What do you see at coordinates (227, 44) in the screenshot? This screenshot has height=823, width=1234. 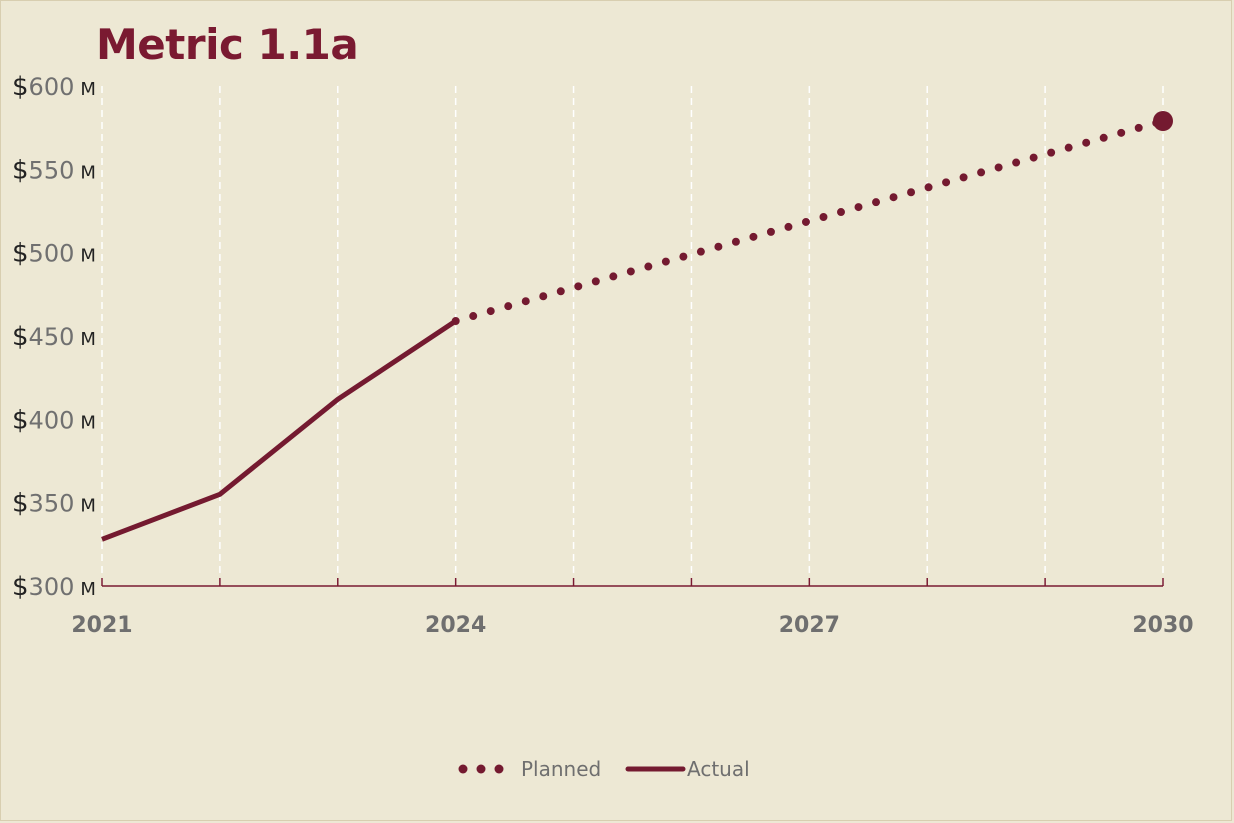 I see `chart-title: Metric 1.1a` at bounding box center [227, 44].